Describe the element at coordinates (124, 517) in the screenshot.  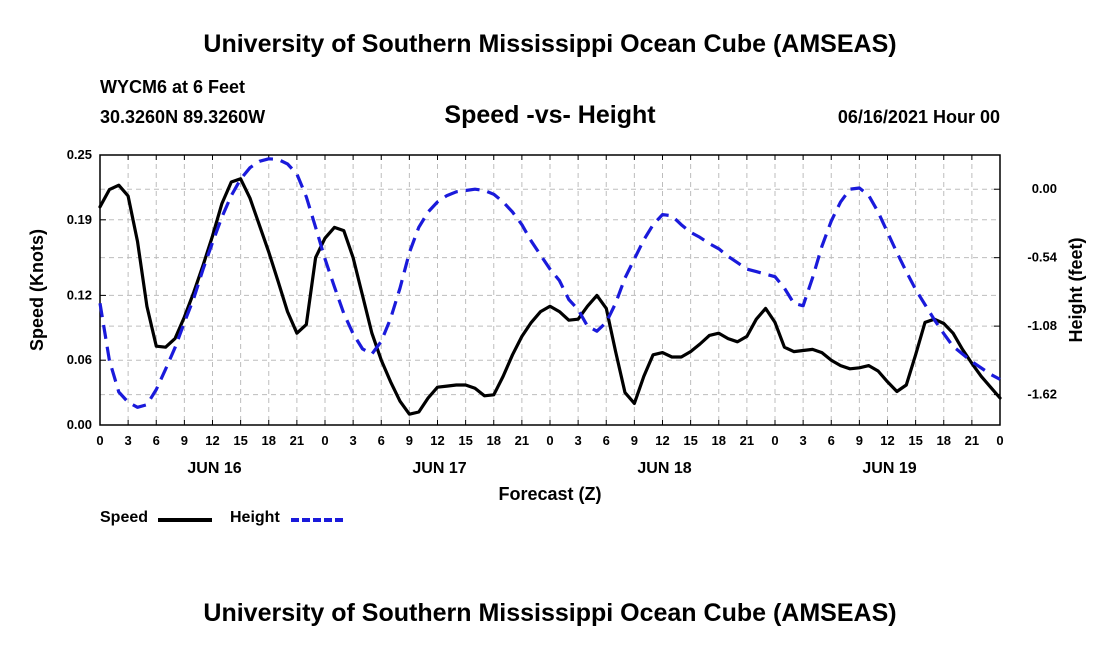
I see `legend-speed-label: Speed` at that location.